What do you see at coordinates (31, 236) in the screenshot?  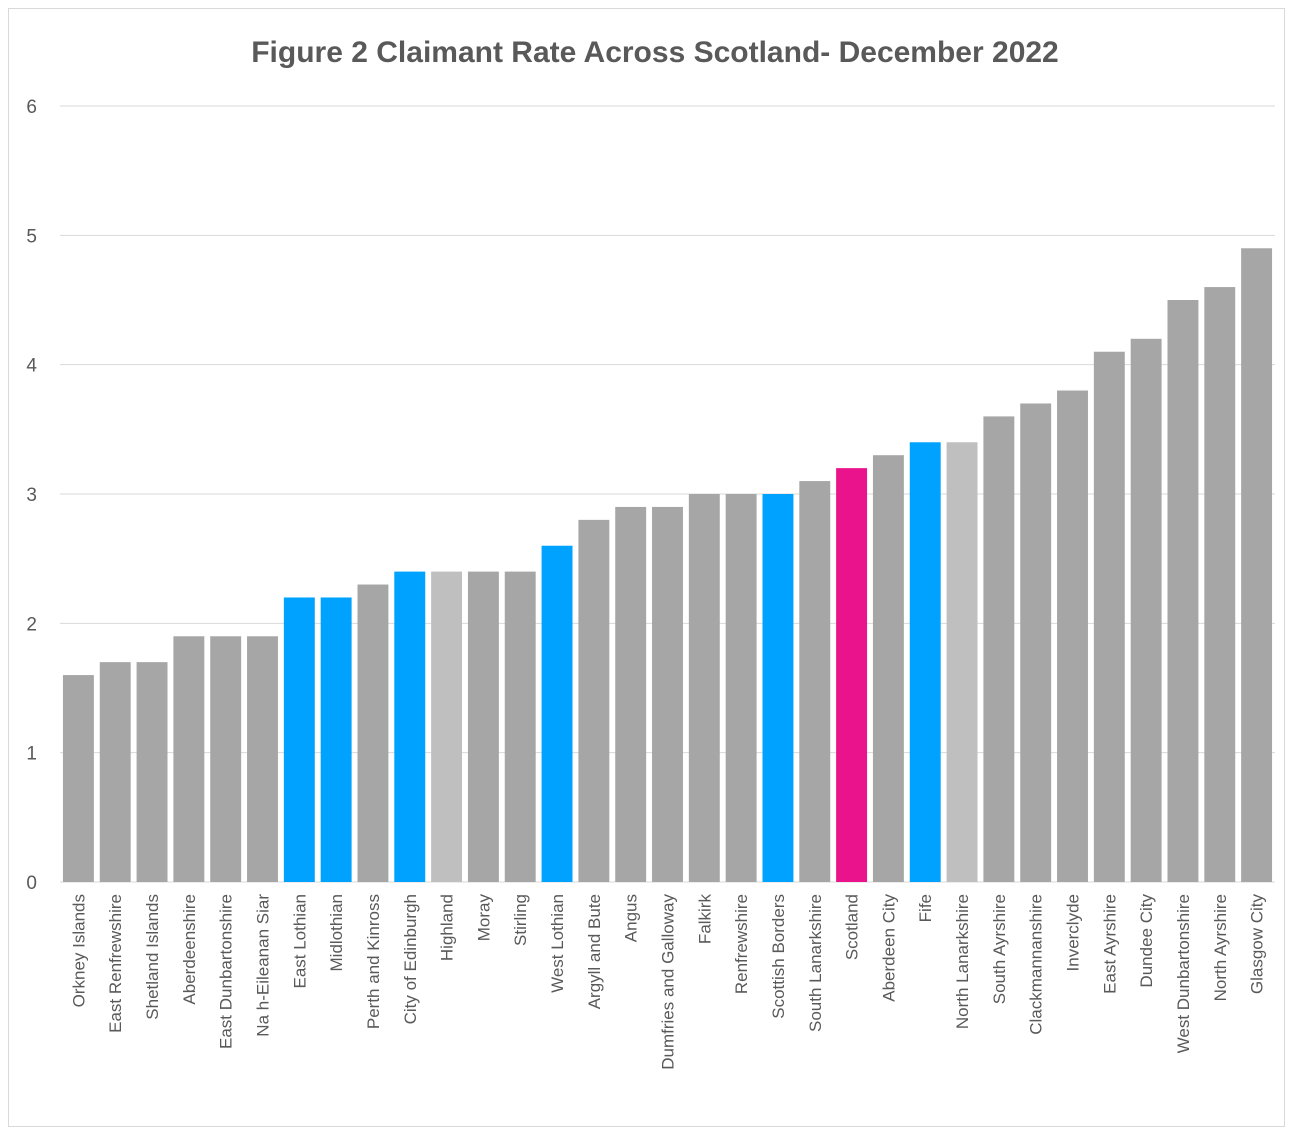 I see `y-tick-label: 5` at bounding box center [31, 236].